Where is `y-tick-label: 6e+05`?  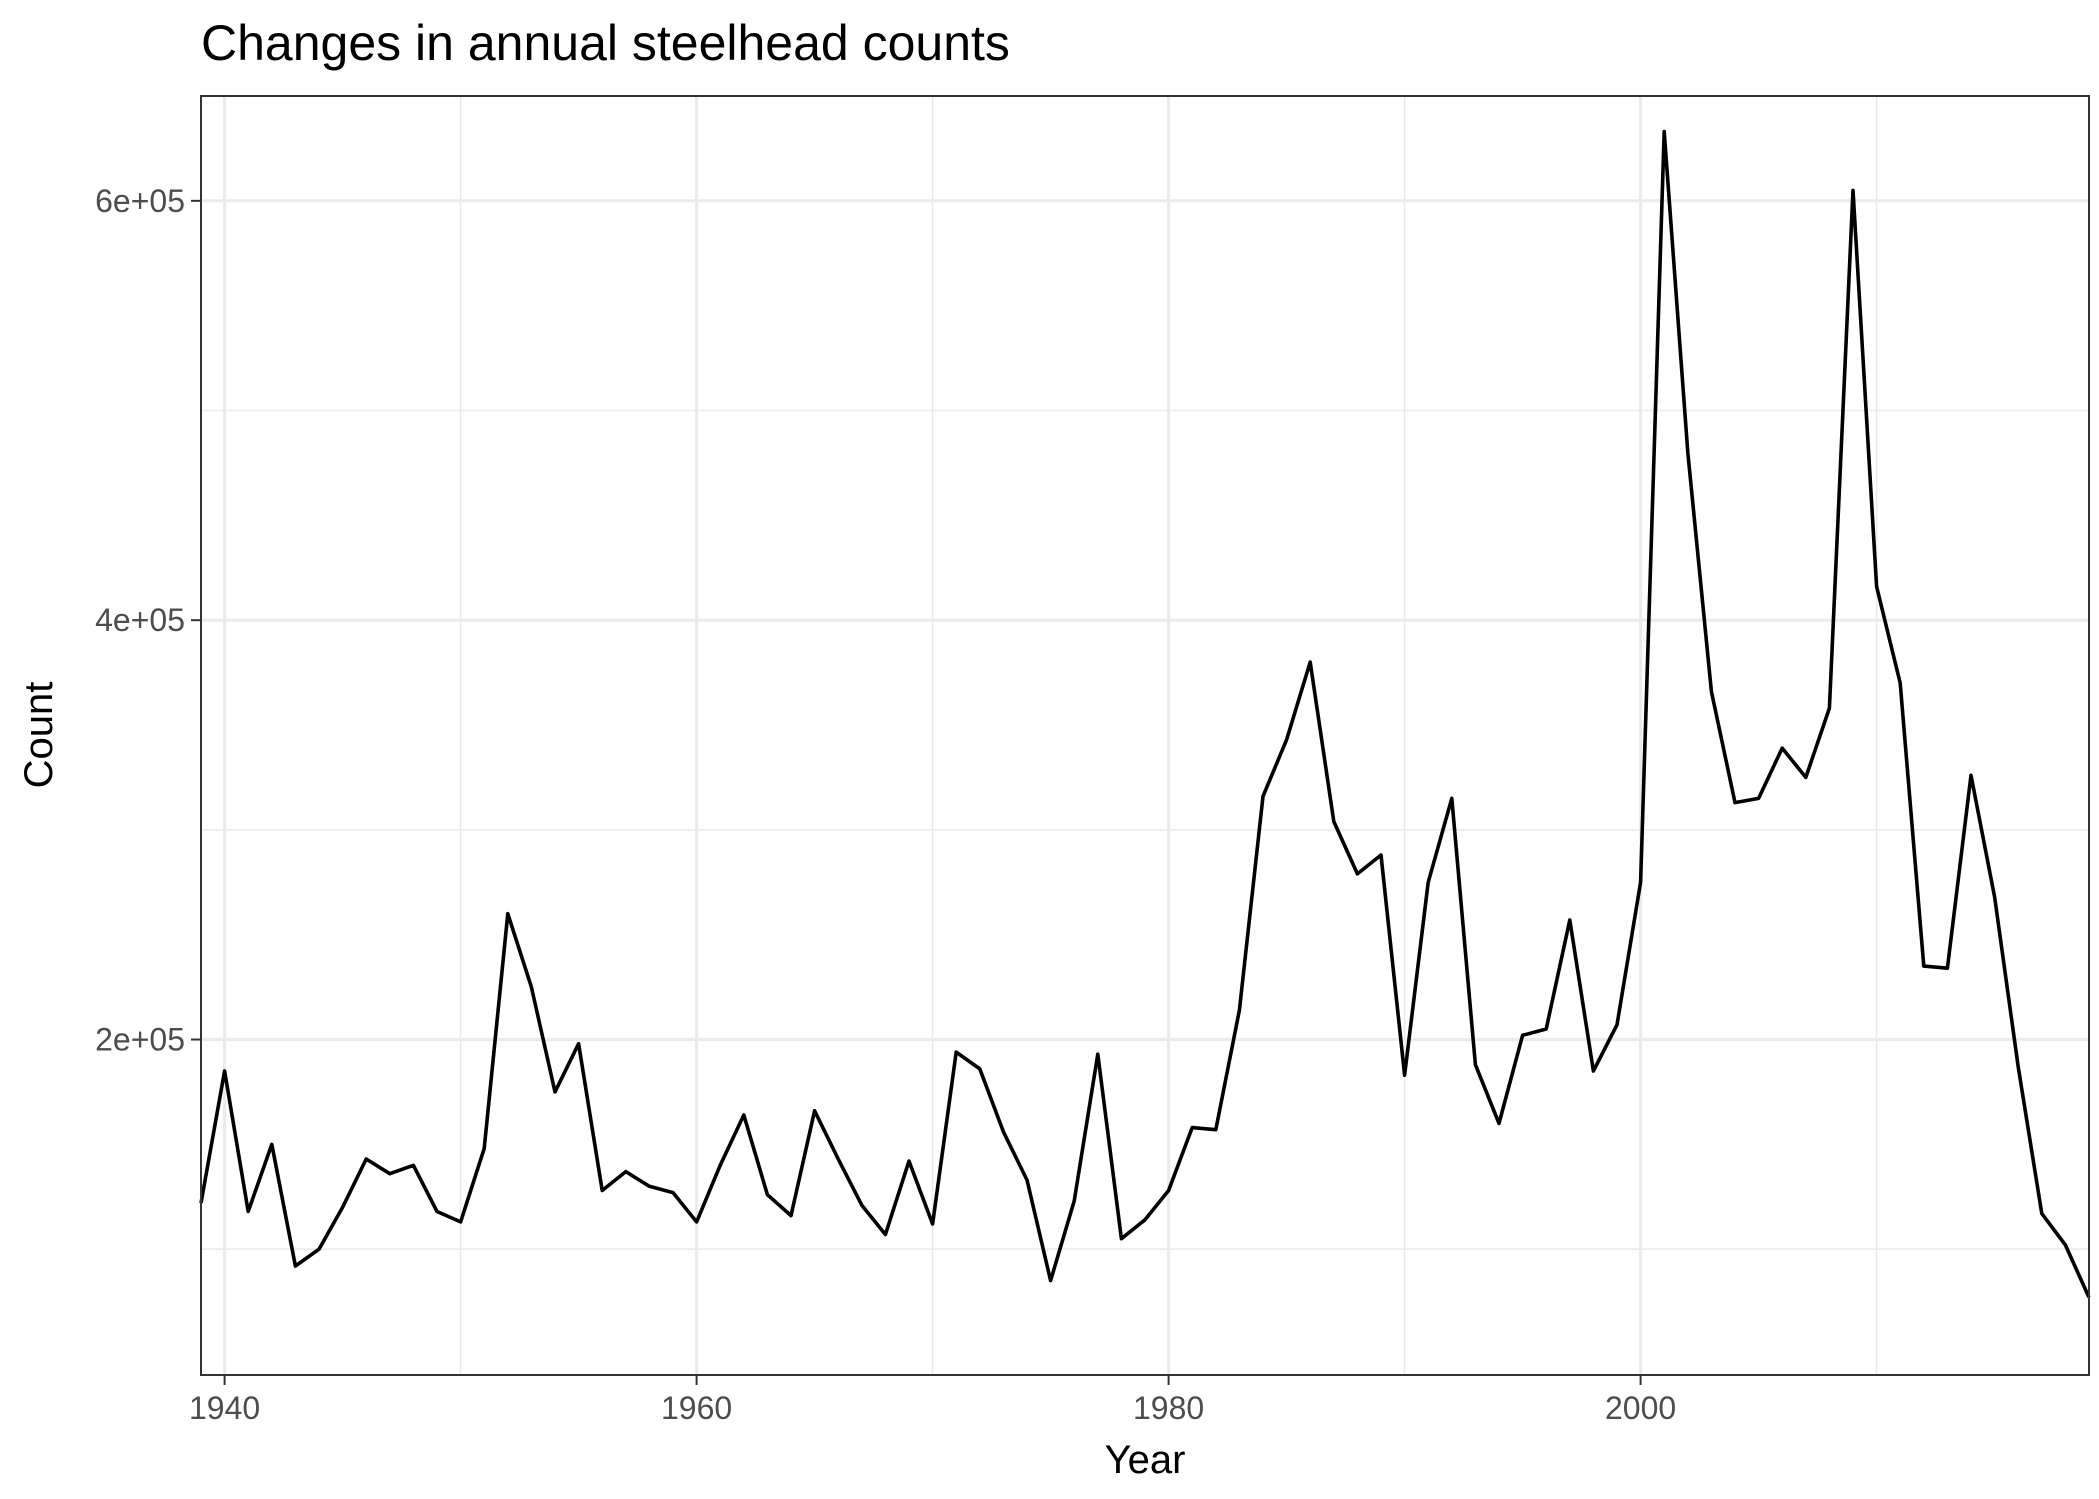
y-tick-label: 6e+05 is located at coordinates (140, 201).